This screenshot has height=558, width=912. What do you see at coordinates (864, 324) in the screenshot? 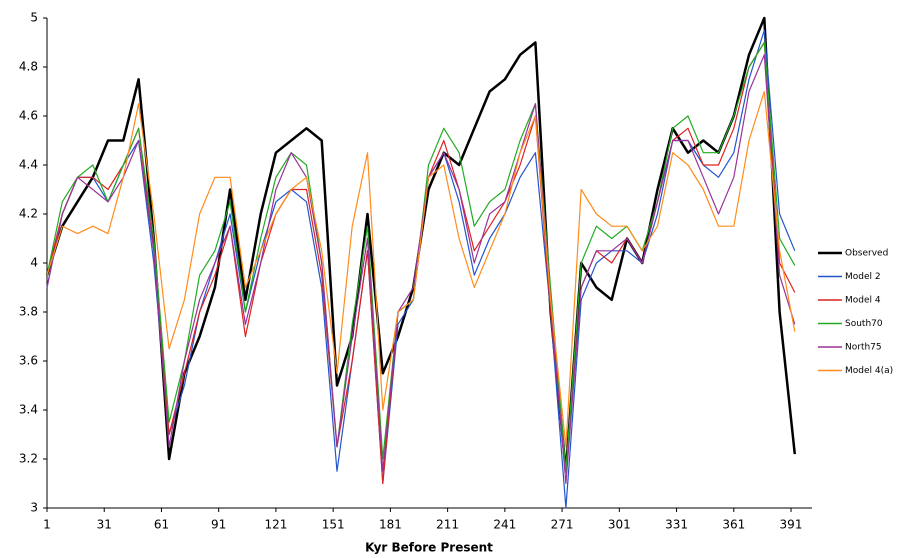
I see `legend-label: South70` at bounding box center [864, 324].